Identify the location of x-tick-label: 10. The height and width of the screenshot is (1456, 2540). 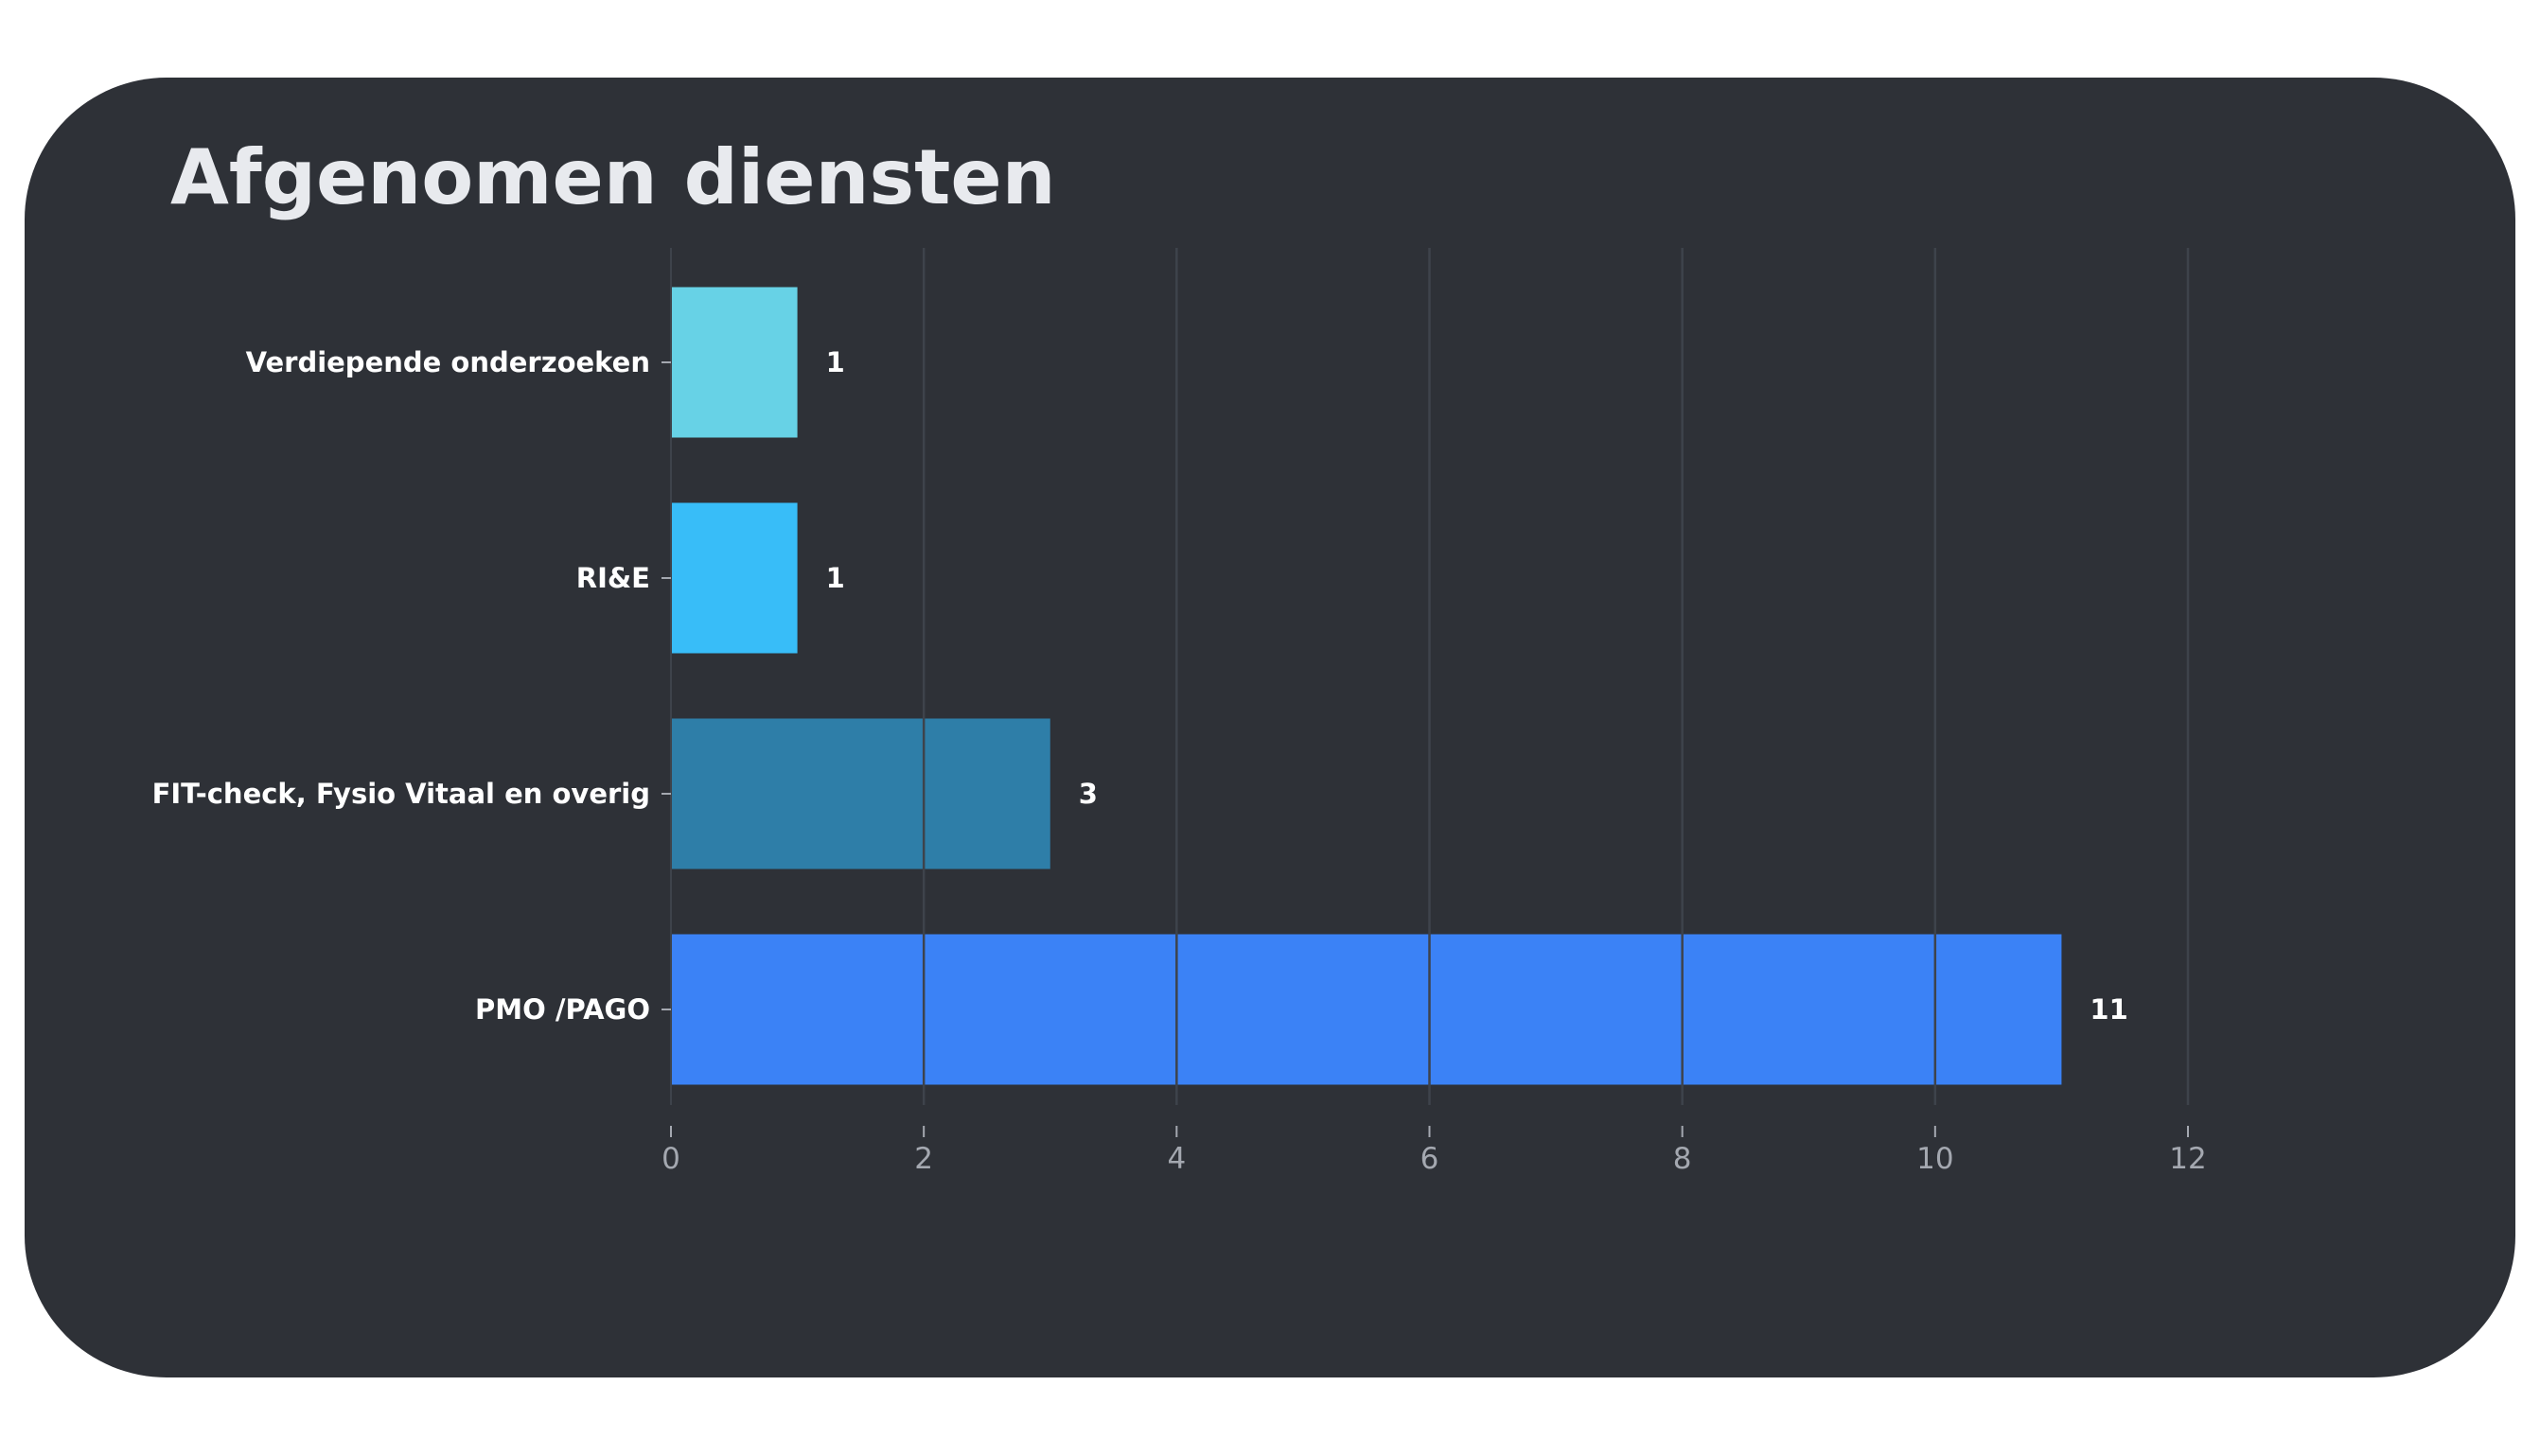
(1934, 1159).